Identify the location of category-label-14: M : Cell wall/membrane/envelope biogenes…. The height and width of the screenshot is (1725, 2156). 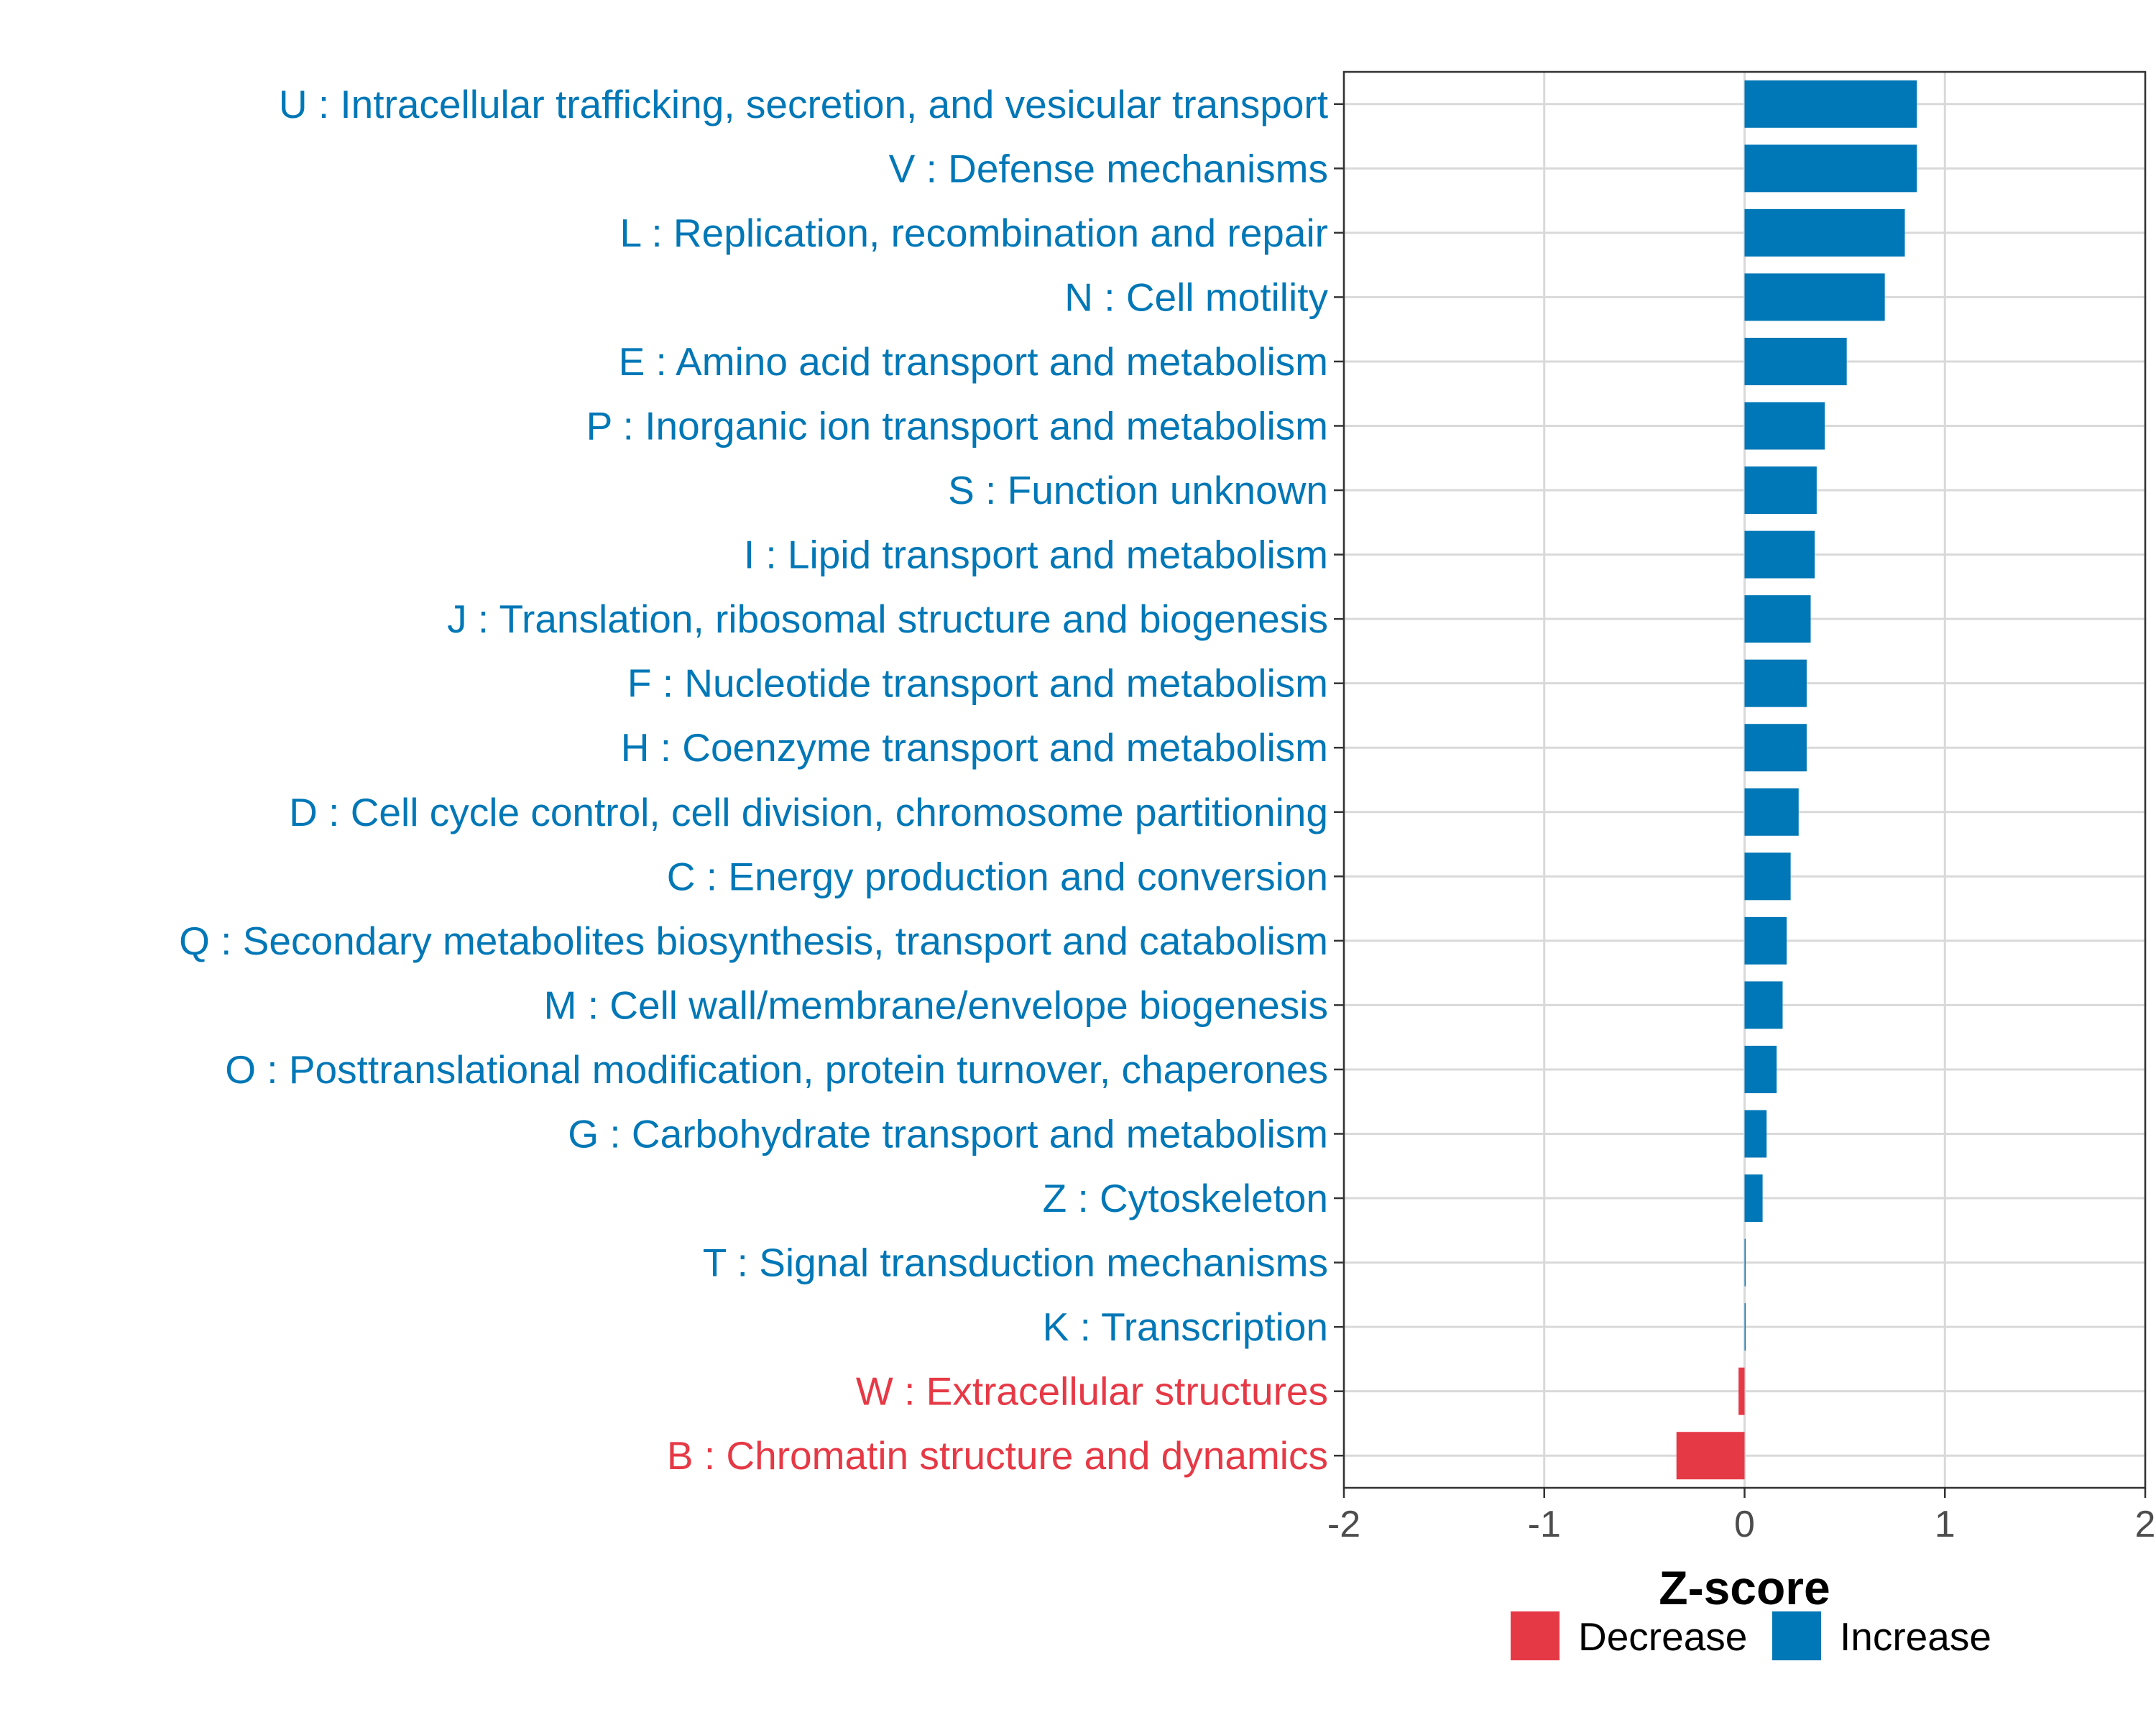
(936, 1005).